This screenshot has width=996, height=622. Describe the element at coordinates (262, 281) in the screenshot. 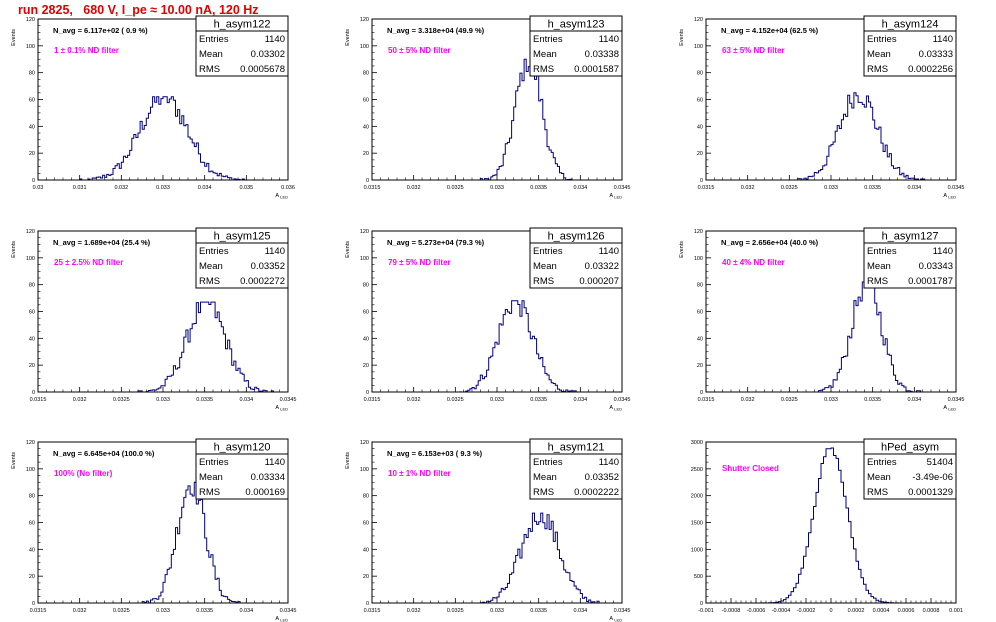

I see `stats-value-rms: 0.0002272` at that location.